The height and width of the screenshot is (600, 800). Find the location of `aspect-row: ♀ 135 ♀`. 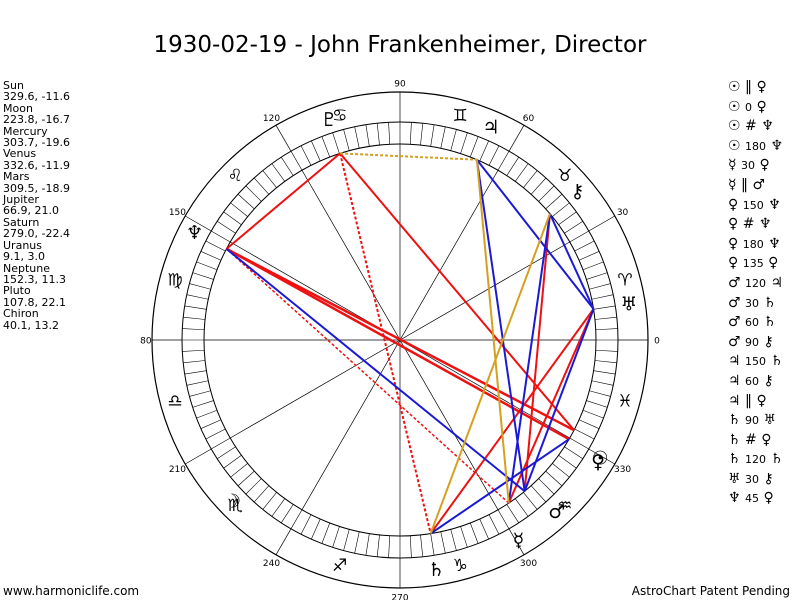

aspect-row: ♀ 135 ♀ is located at coordinates (755, 264).